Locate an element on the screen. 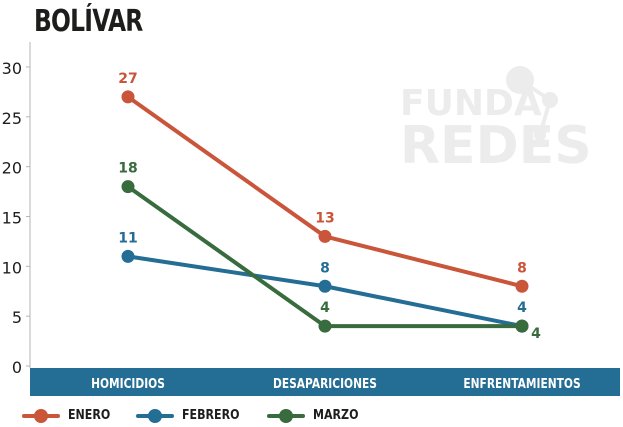 The image size is (623, 427). legend-item-enero: ENERO is located at coordinates (70, 415).